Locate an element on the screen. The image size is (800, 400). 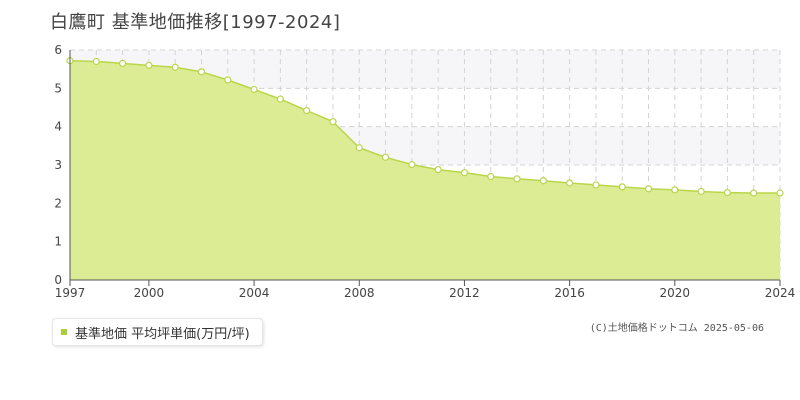
y-tick-label: 2 is located at coordinates (58, 203).